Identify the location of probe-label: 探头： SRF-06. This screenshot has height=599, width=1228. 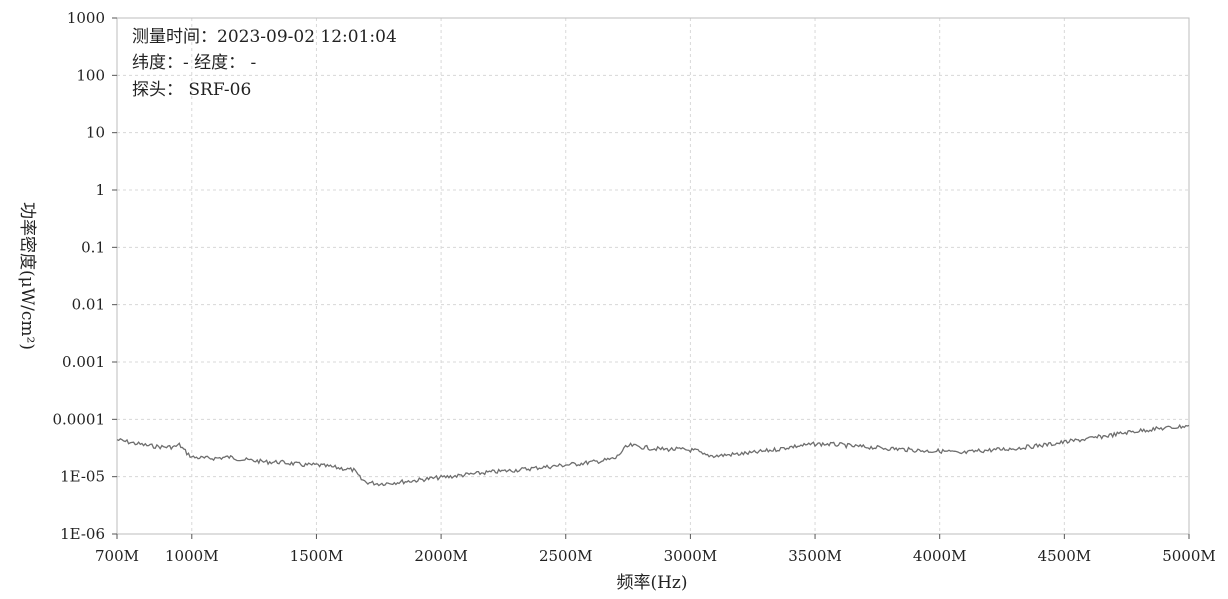
(191, 90).